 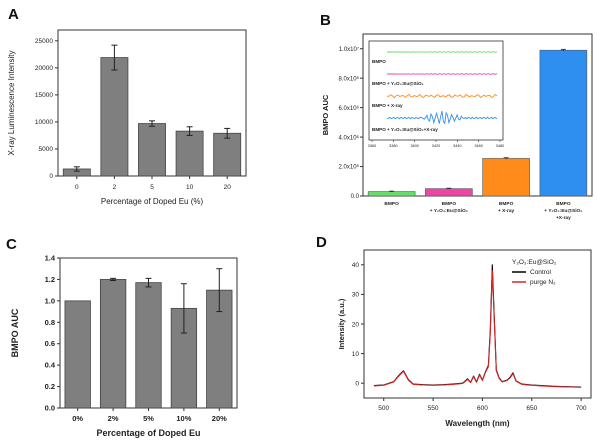 What do you see at coordinates (414, 146) in the screenshot?
I see `inset-x-tick-label: 3400` at bounding box center [414, 146].